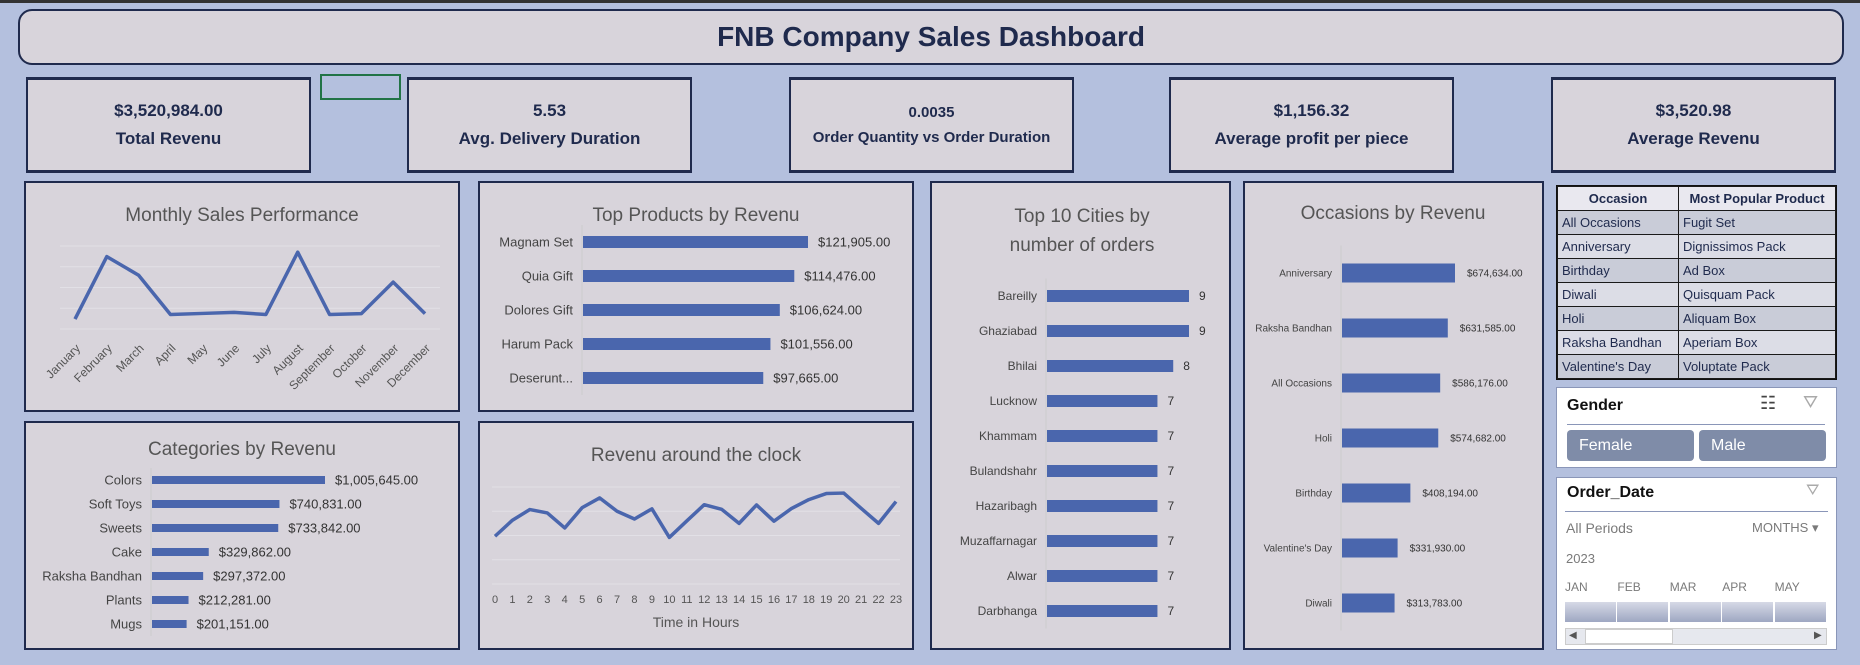 This screenshot has width=1860, height=665. Describe the element at coordinates (1696, 366) in the screenshot. I see `table-row: Valentine's Day Voluptate Pack` at that location.